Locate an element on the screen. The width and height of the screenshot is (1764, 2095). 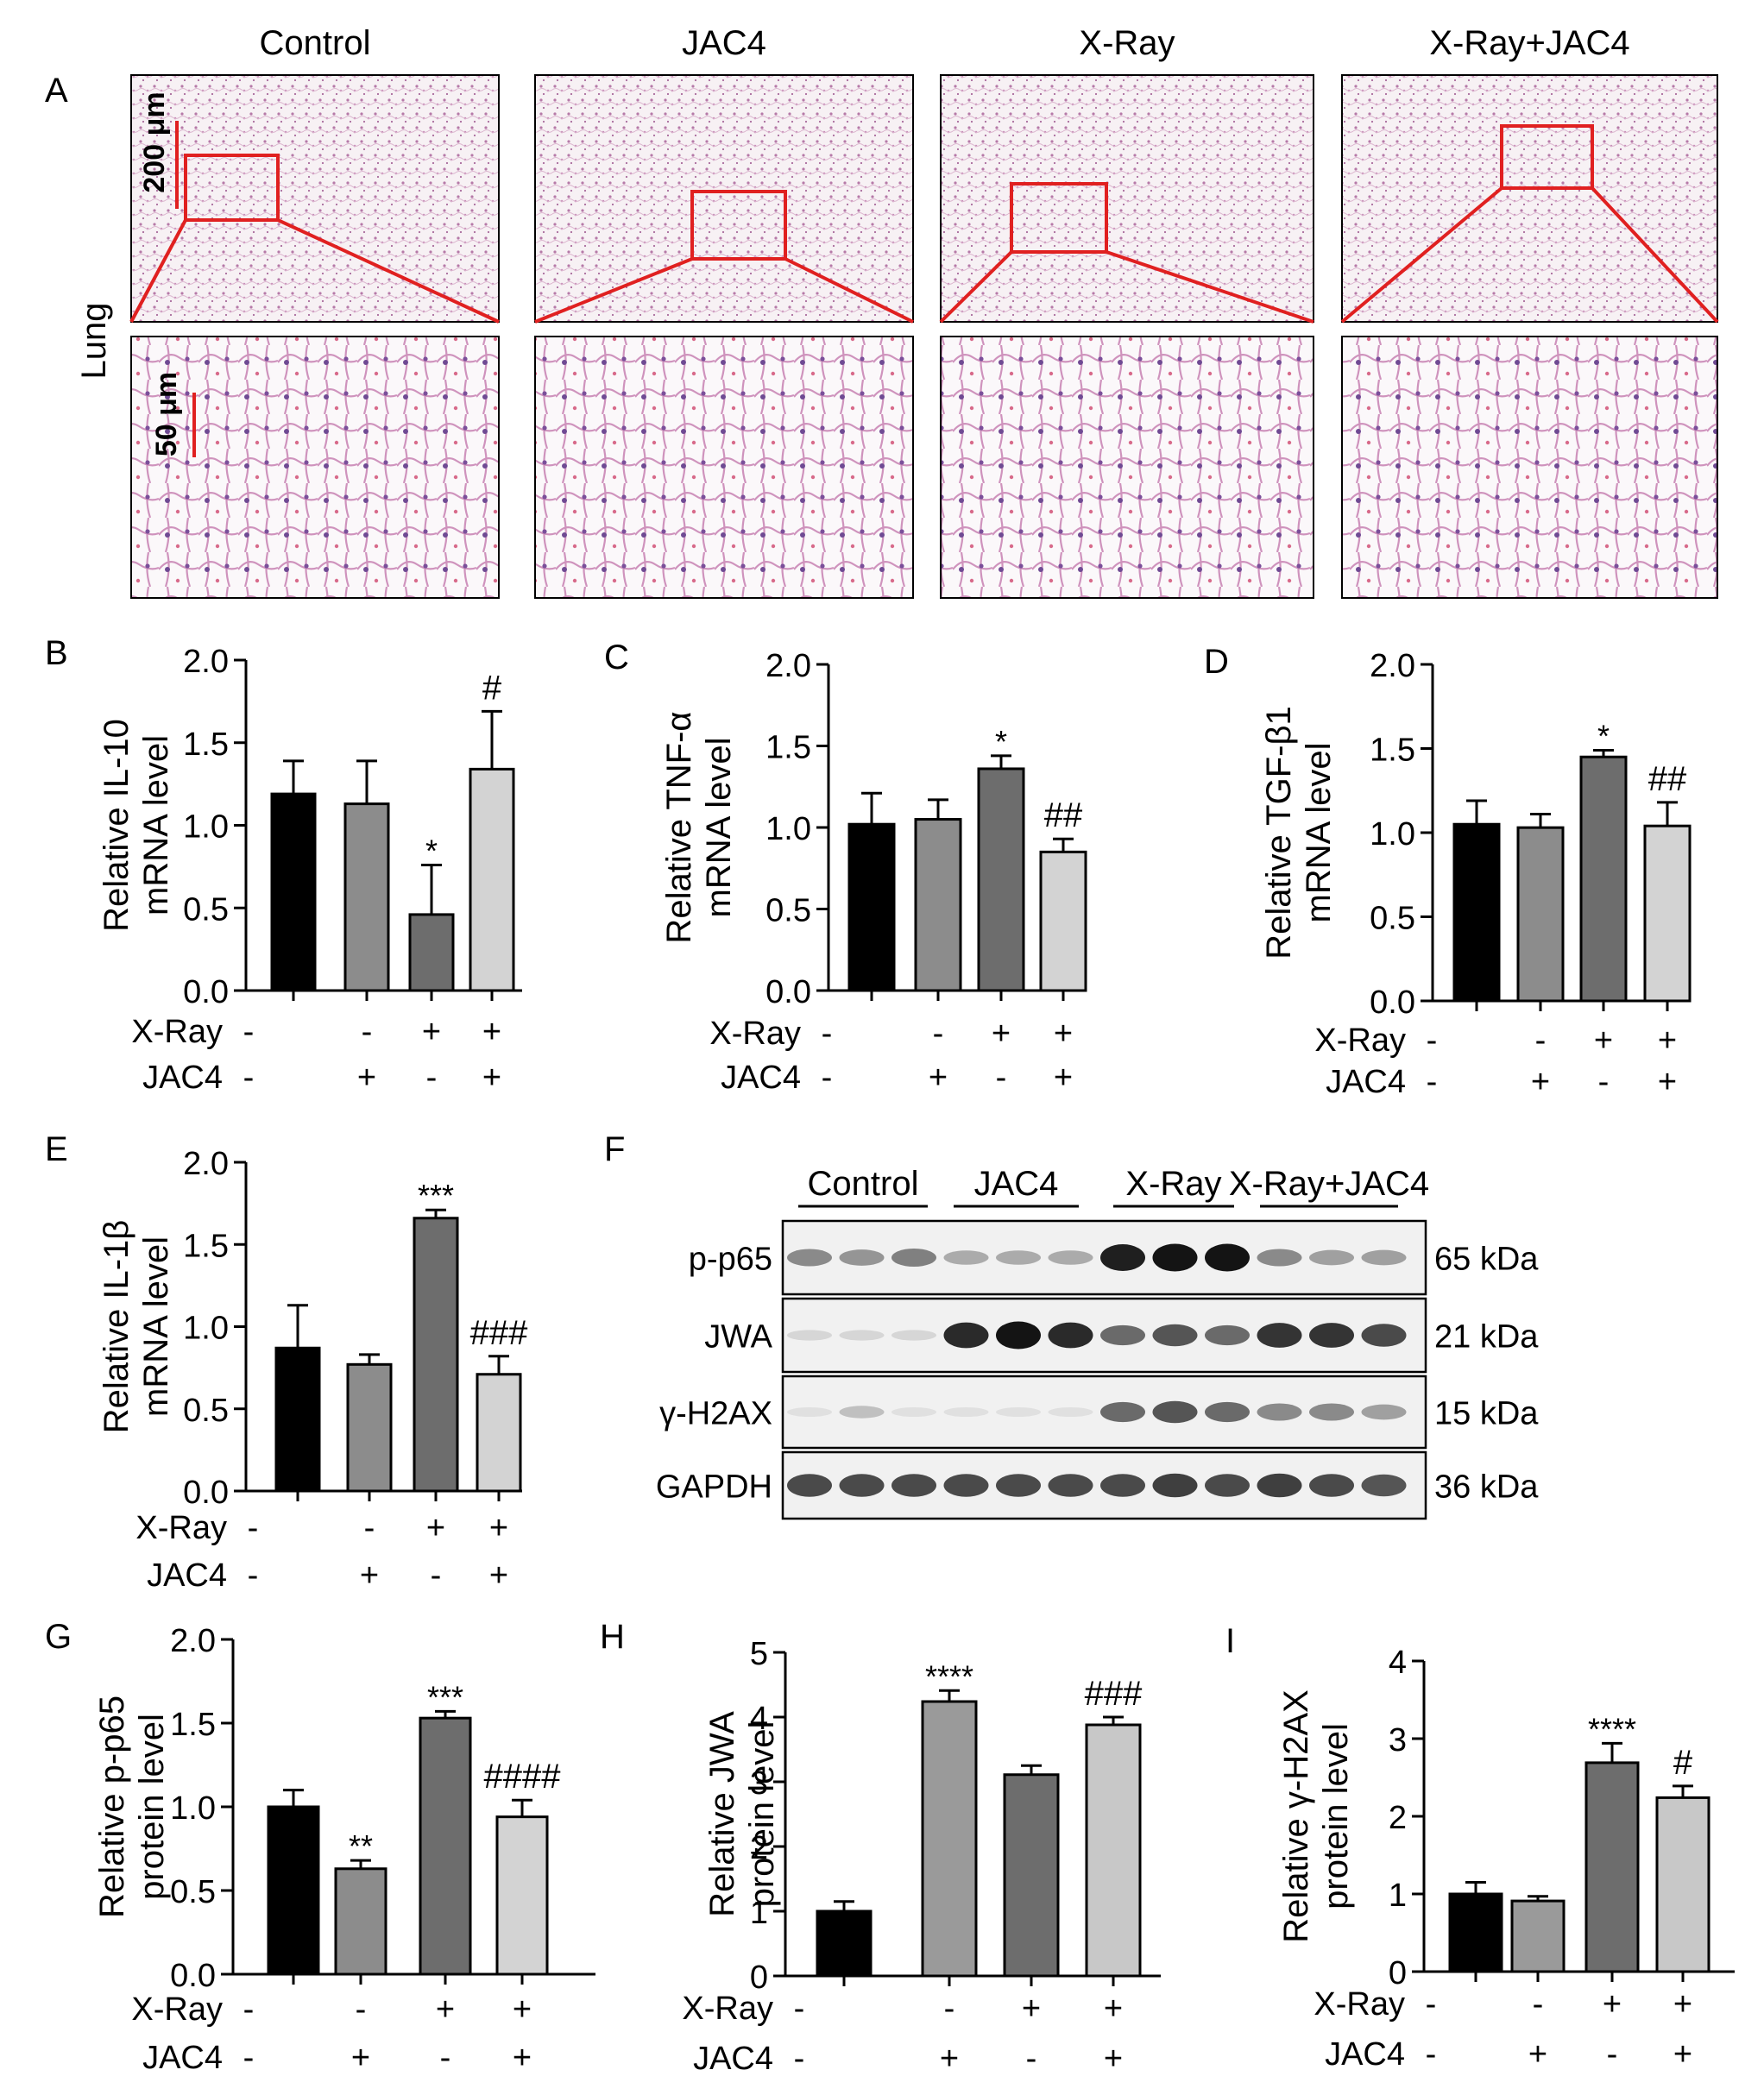
group-label-0: Control is located at coordinates (316, 43).